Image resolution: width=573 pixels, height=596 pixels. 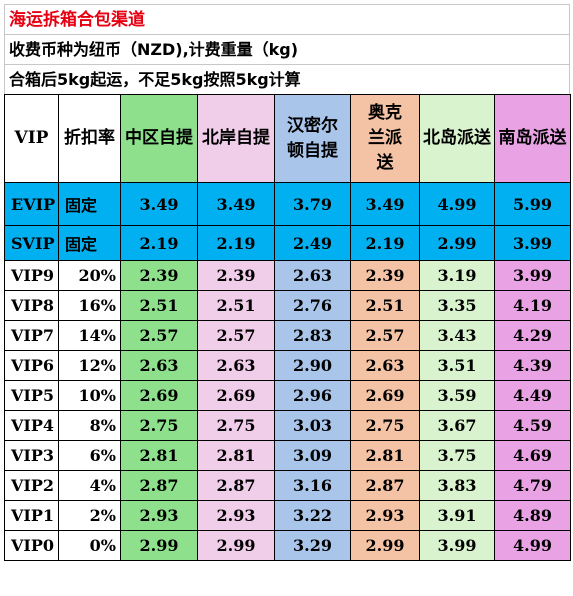 What do you see at coordinates (385, 335) in the screenshot?
I see `price-auckland-delivery: 2.57` at bounding box center [385, 335].